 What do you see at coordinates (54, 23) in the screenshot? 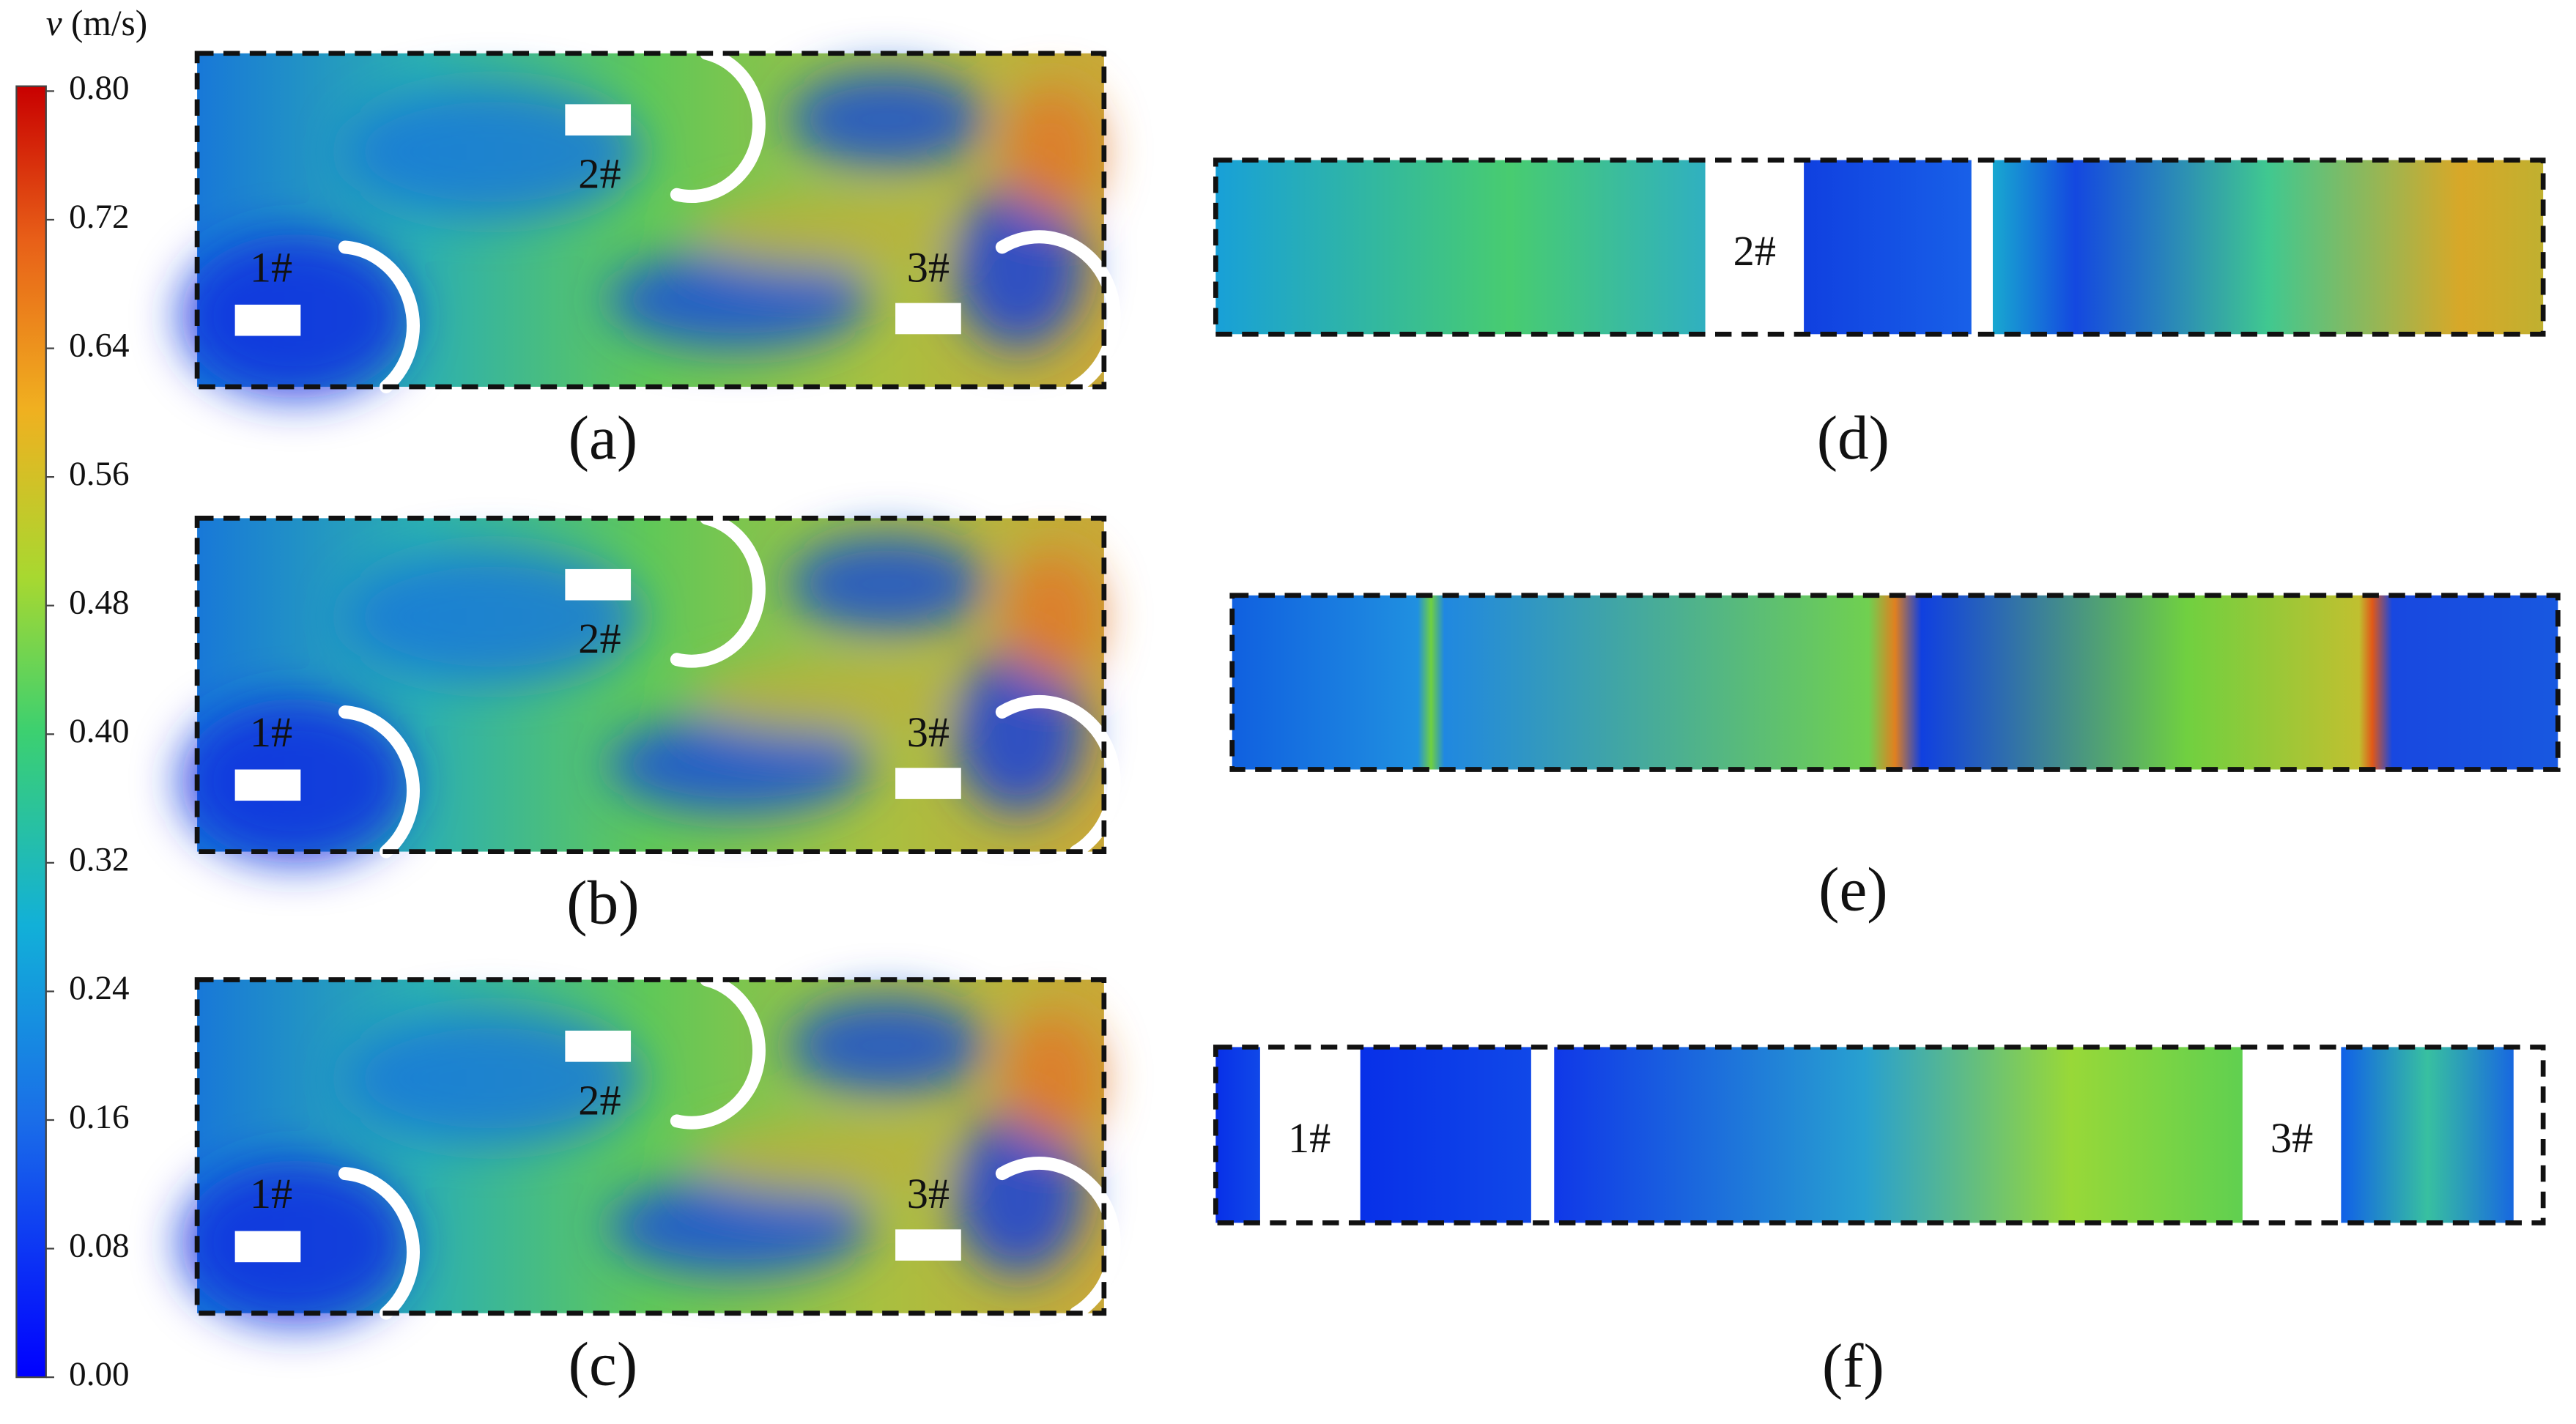
I see `colorbar-symbol: v` at bounding box center [54, 23].